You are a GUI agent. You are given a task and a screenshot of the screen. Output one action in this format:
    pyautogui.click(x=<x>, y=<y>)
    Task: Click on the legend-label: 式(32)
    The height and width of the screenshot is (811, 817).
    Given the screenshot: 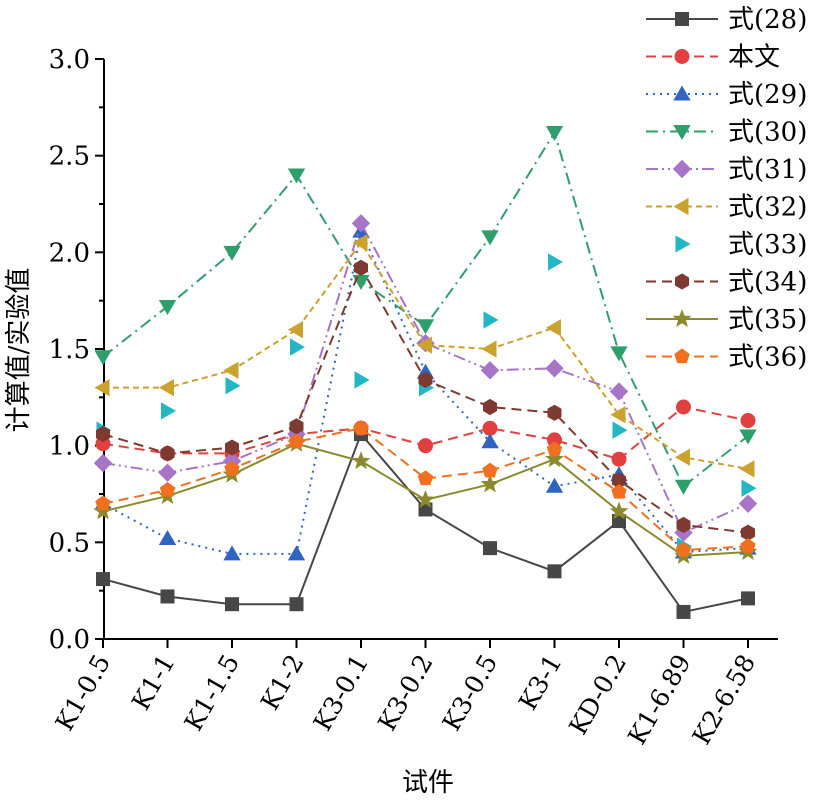 What is the action you would take?
    pyautogui.click(x=767, y=208)
    